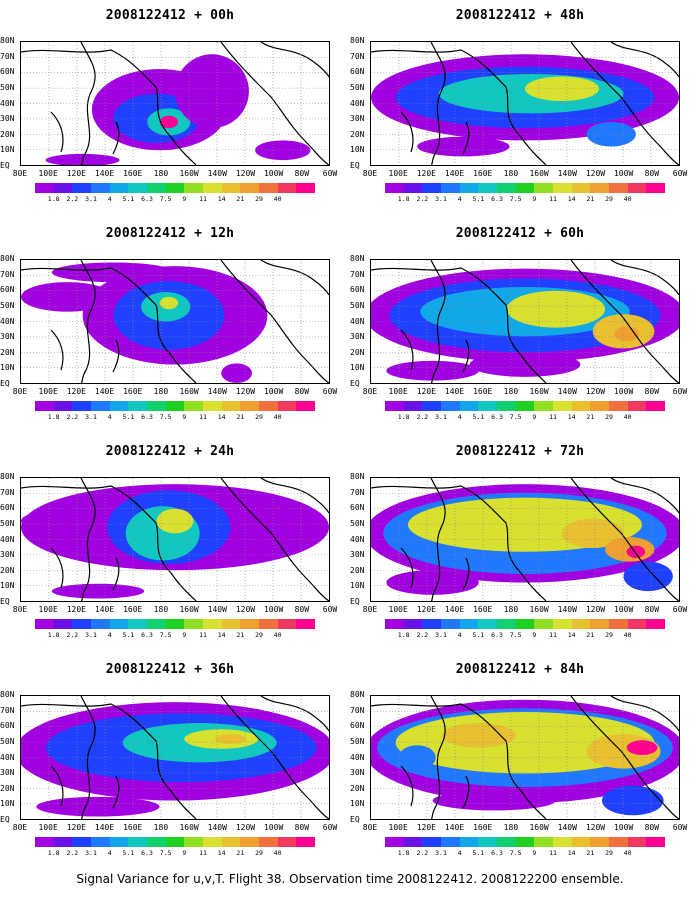  I want to click on longitude-label: 140E, so click(104, 609).